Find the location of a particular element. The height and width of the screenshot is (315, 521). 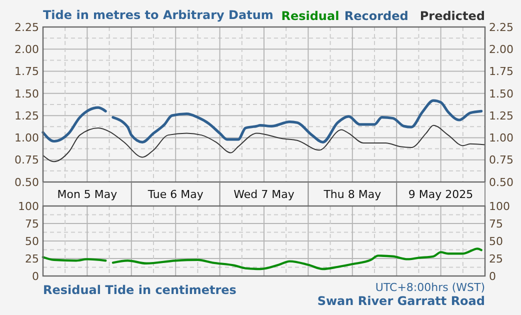

y2-tick-label: 2.00 is located at coordinates (501, 49).